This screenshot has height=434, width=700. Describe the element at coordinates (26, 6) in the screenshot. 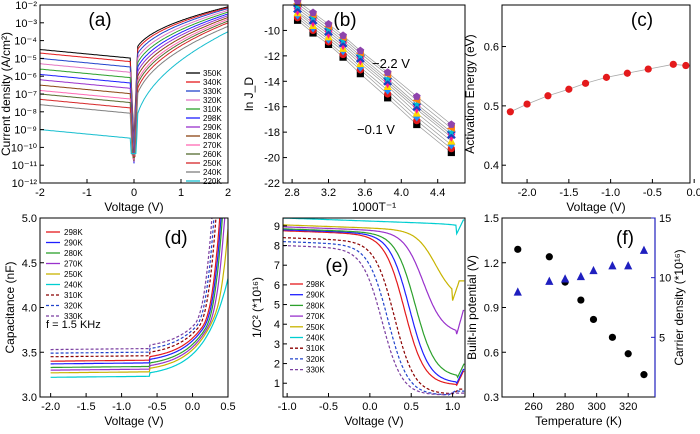

I see `y-tick-label: 10⁻²` at that location.